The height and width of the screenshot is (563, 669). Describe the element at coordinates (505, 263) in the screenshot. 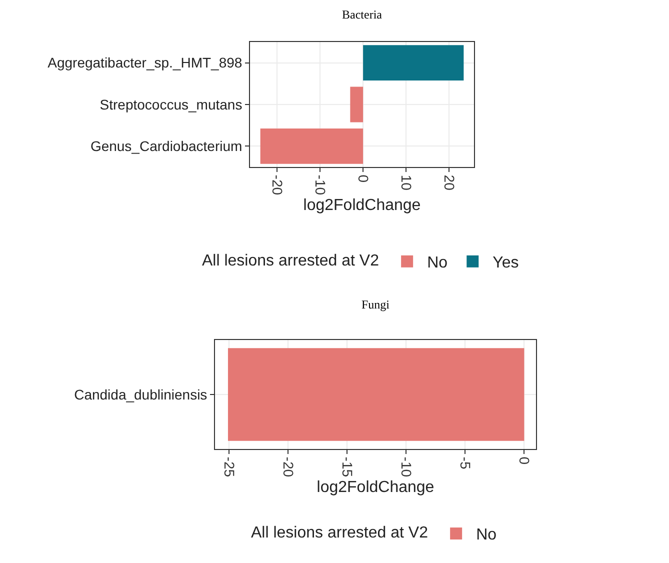

I see `legend-label: Yes` at that location.